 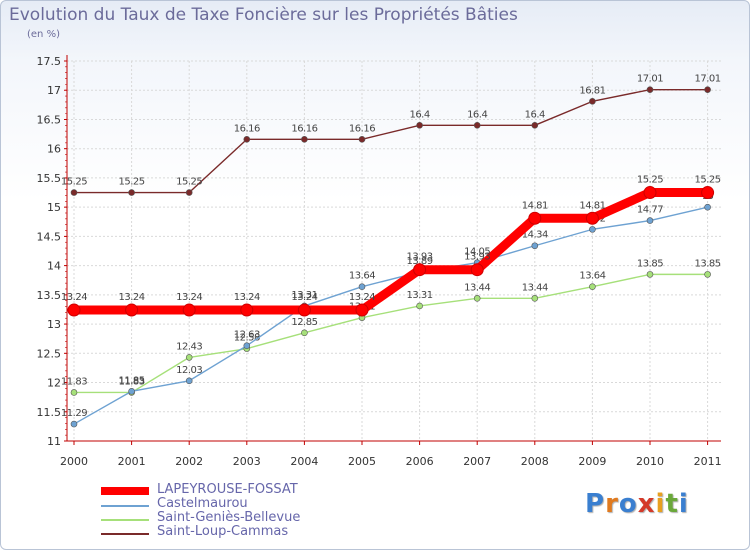 What do you see at coordinates (202, 503) in the screenshot?
I see `legend-label: Castelmaurou` at bounding box center [202, 503].